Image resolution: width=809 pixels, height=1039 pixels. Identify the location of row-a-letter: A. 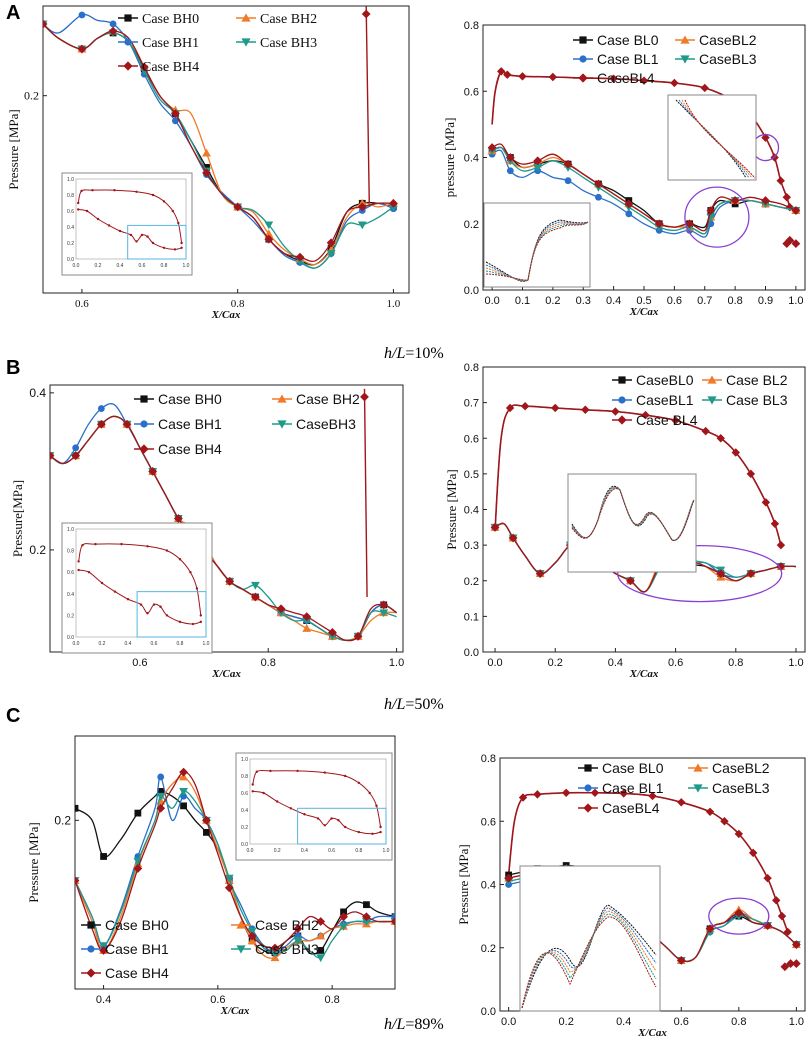
(13, 13).